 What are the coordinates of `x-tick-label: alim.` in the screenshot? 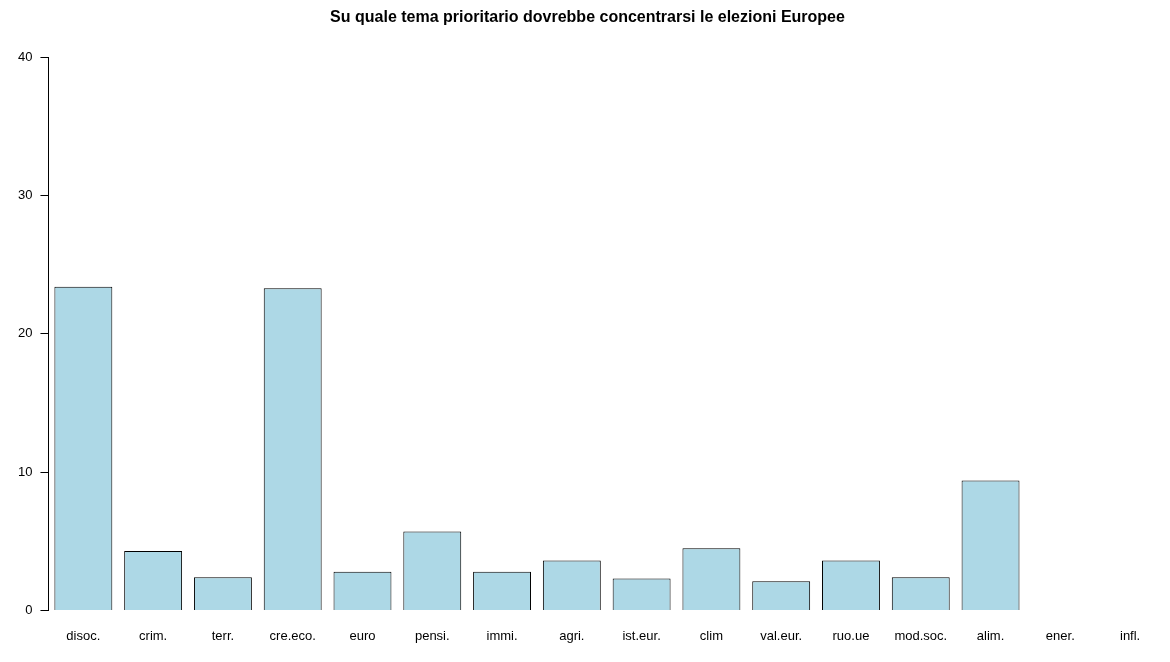 It's located at (990, 635).